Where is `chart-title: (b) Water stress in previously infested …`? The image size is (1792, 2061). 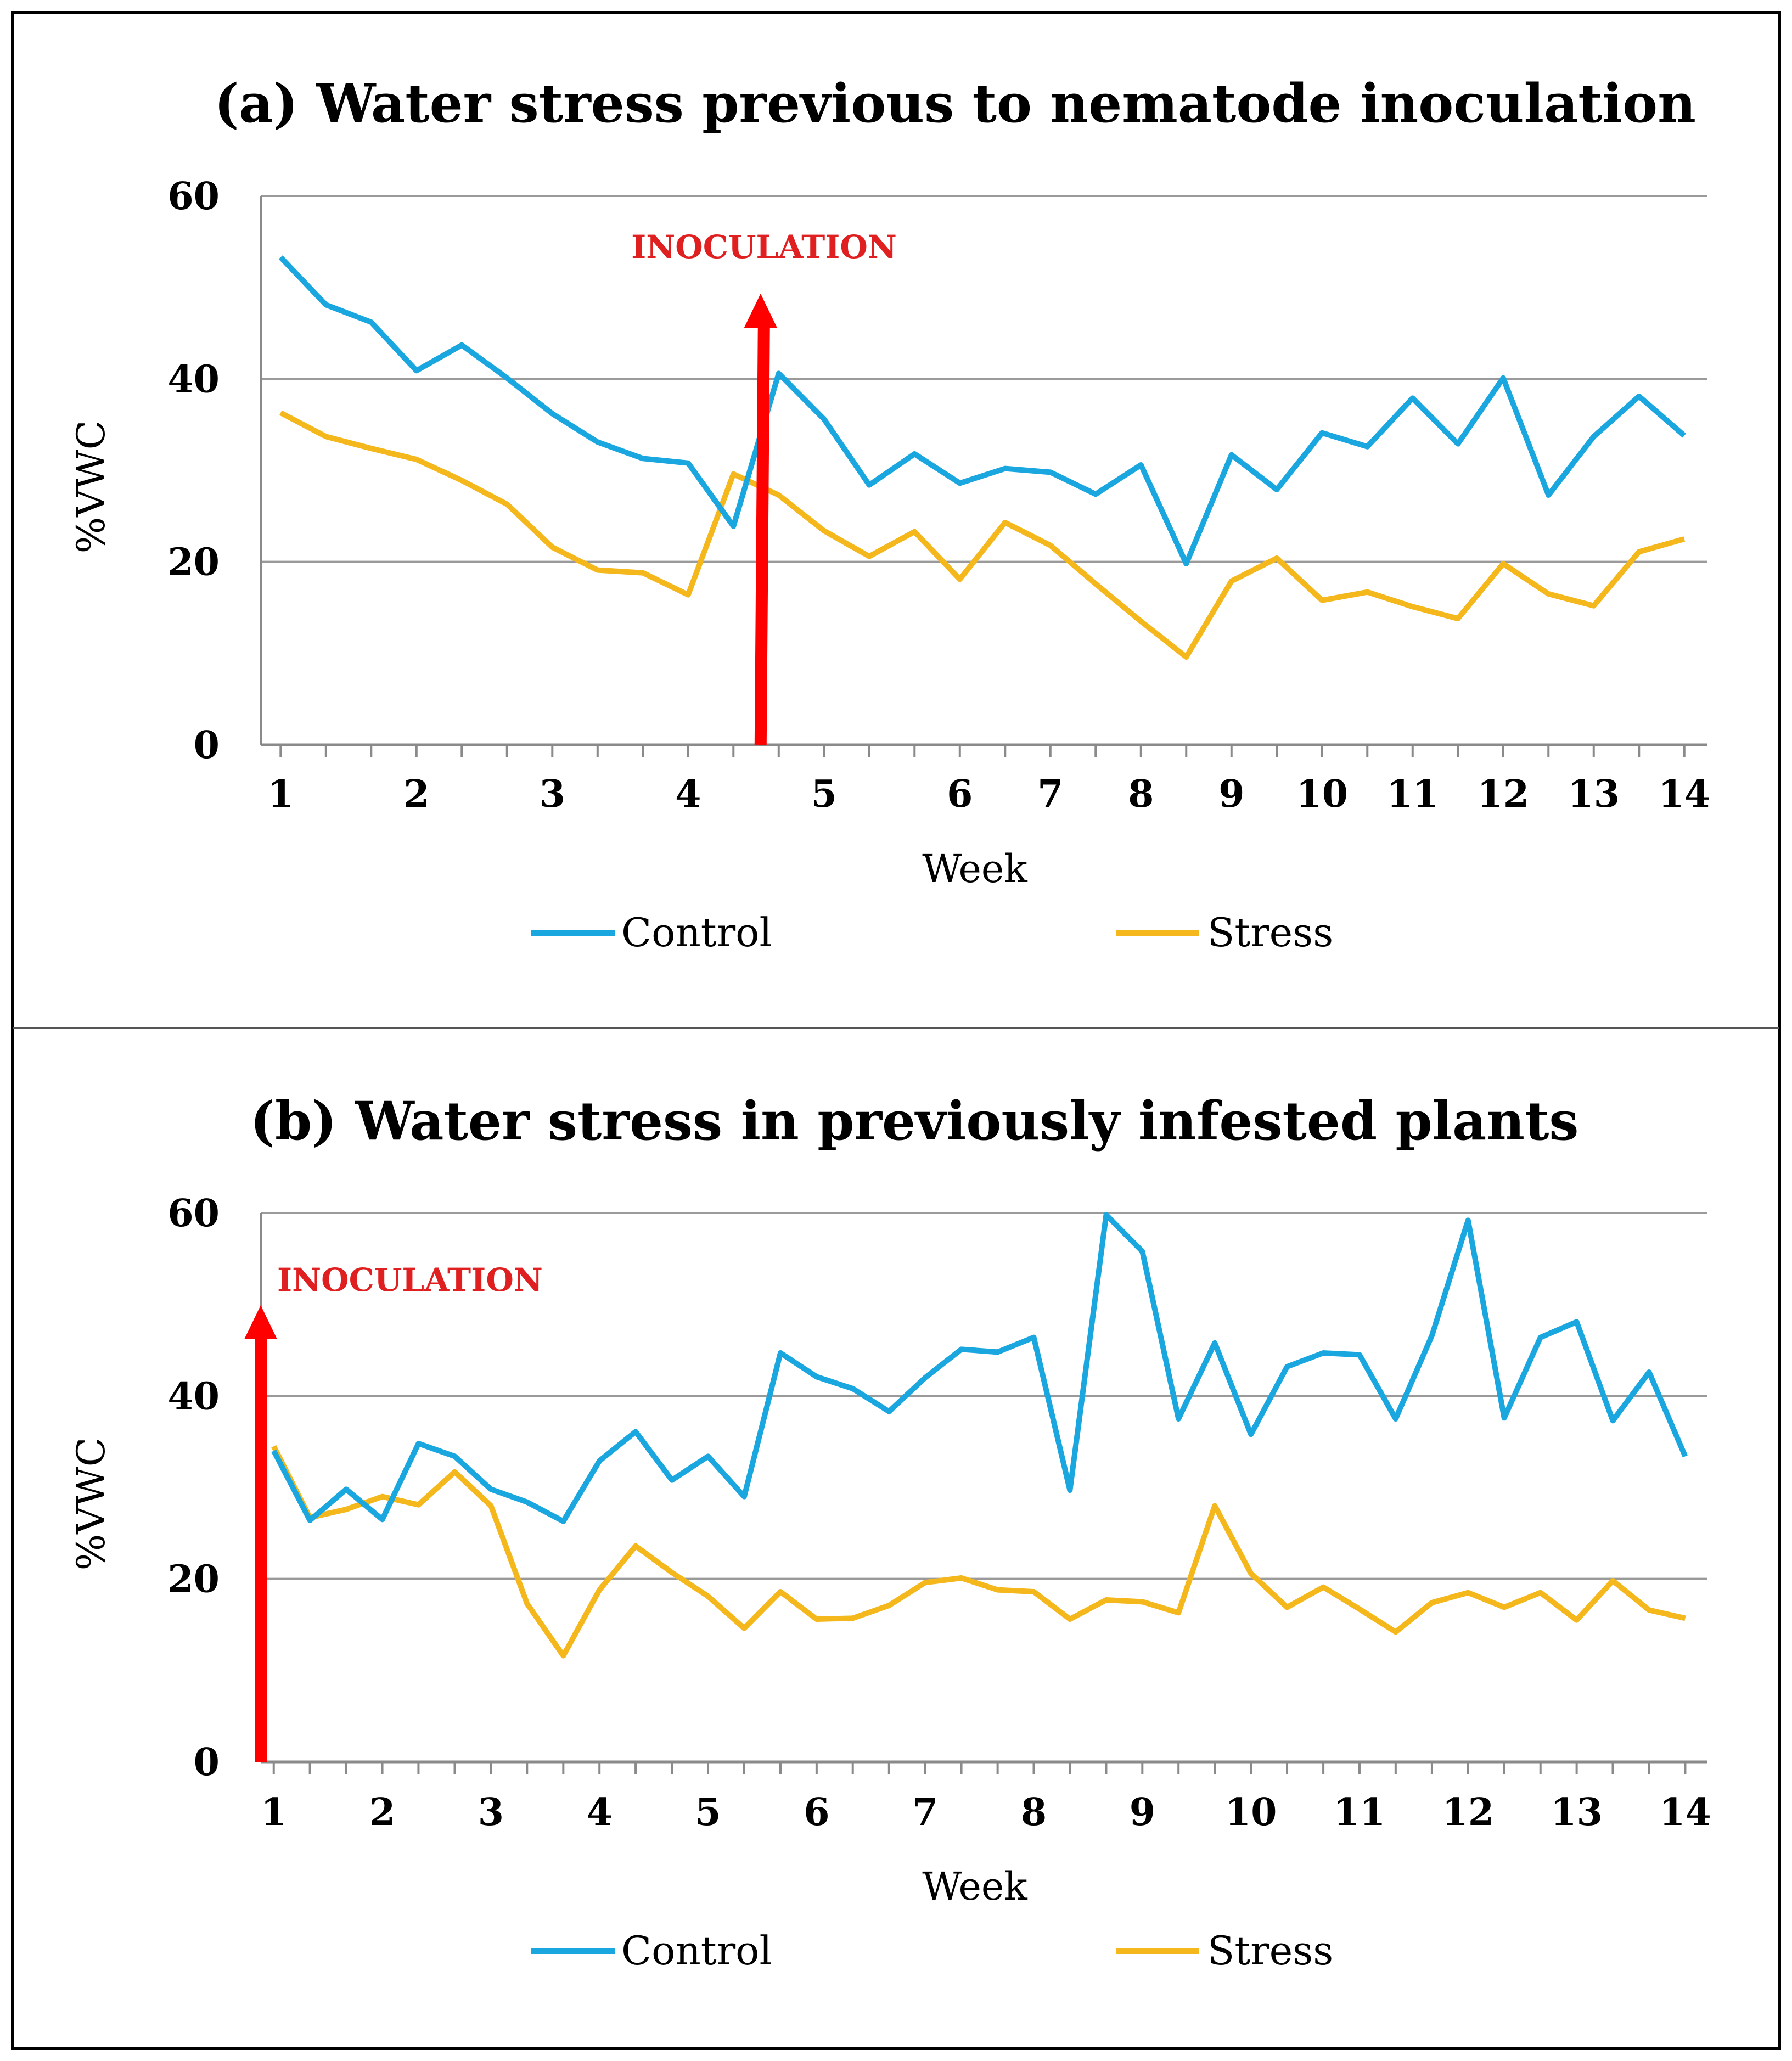 chart-title: (b) Water stress in previously infested … is located at coordinates (914, 1121).